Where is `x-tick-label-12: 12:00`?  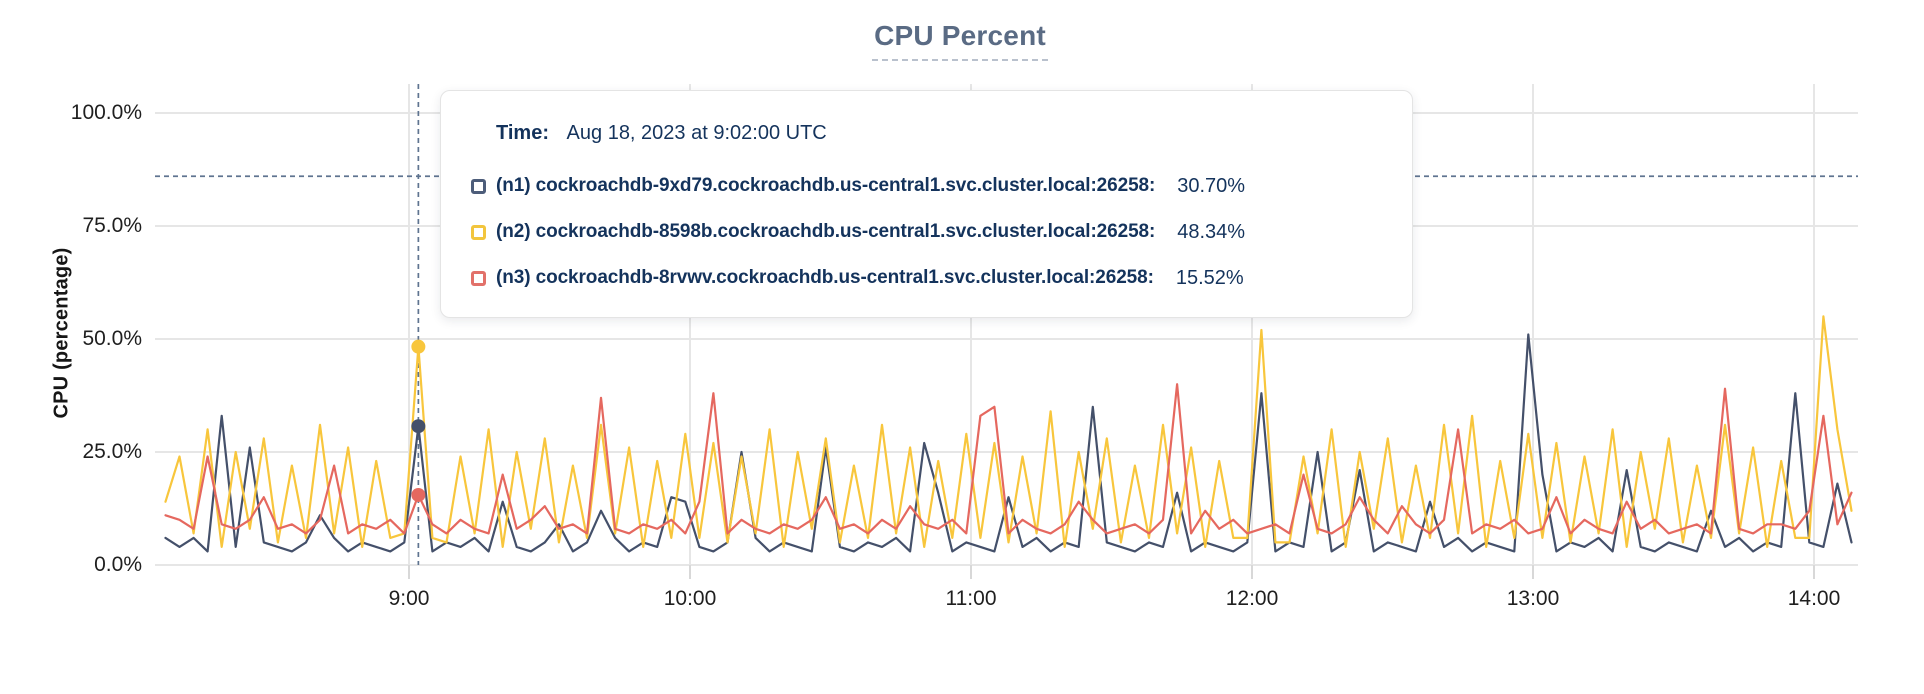 x-tick-label-12: 12:00 is located at coordinates (1252, 598).